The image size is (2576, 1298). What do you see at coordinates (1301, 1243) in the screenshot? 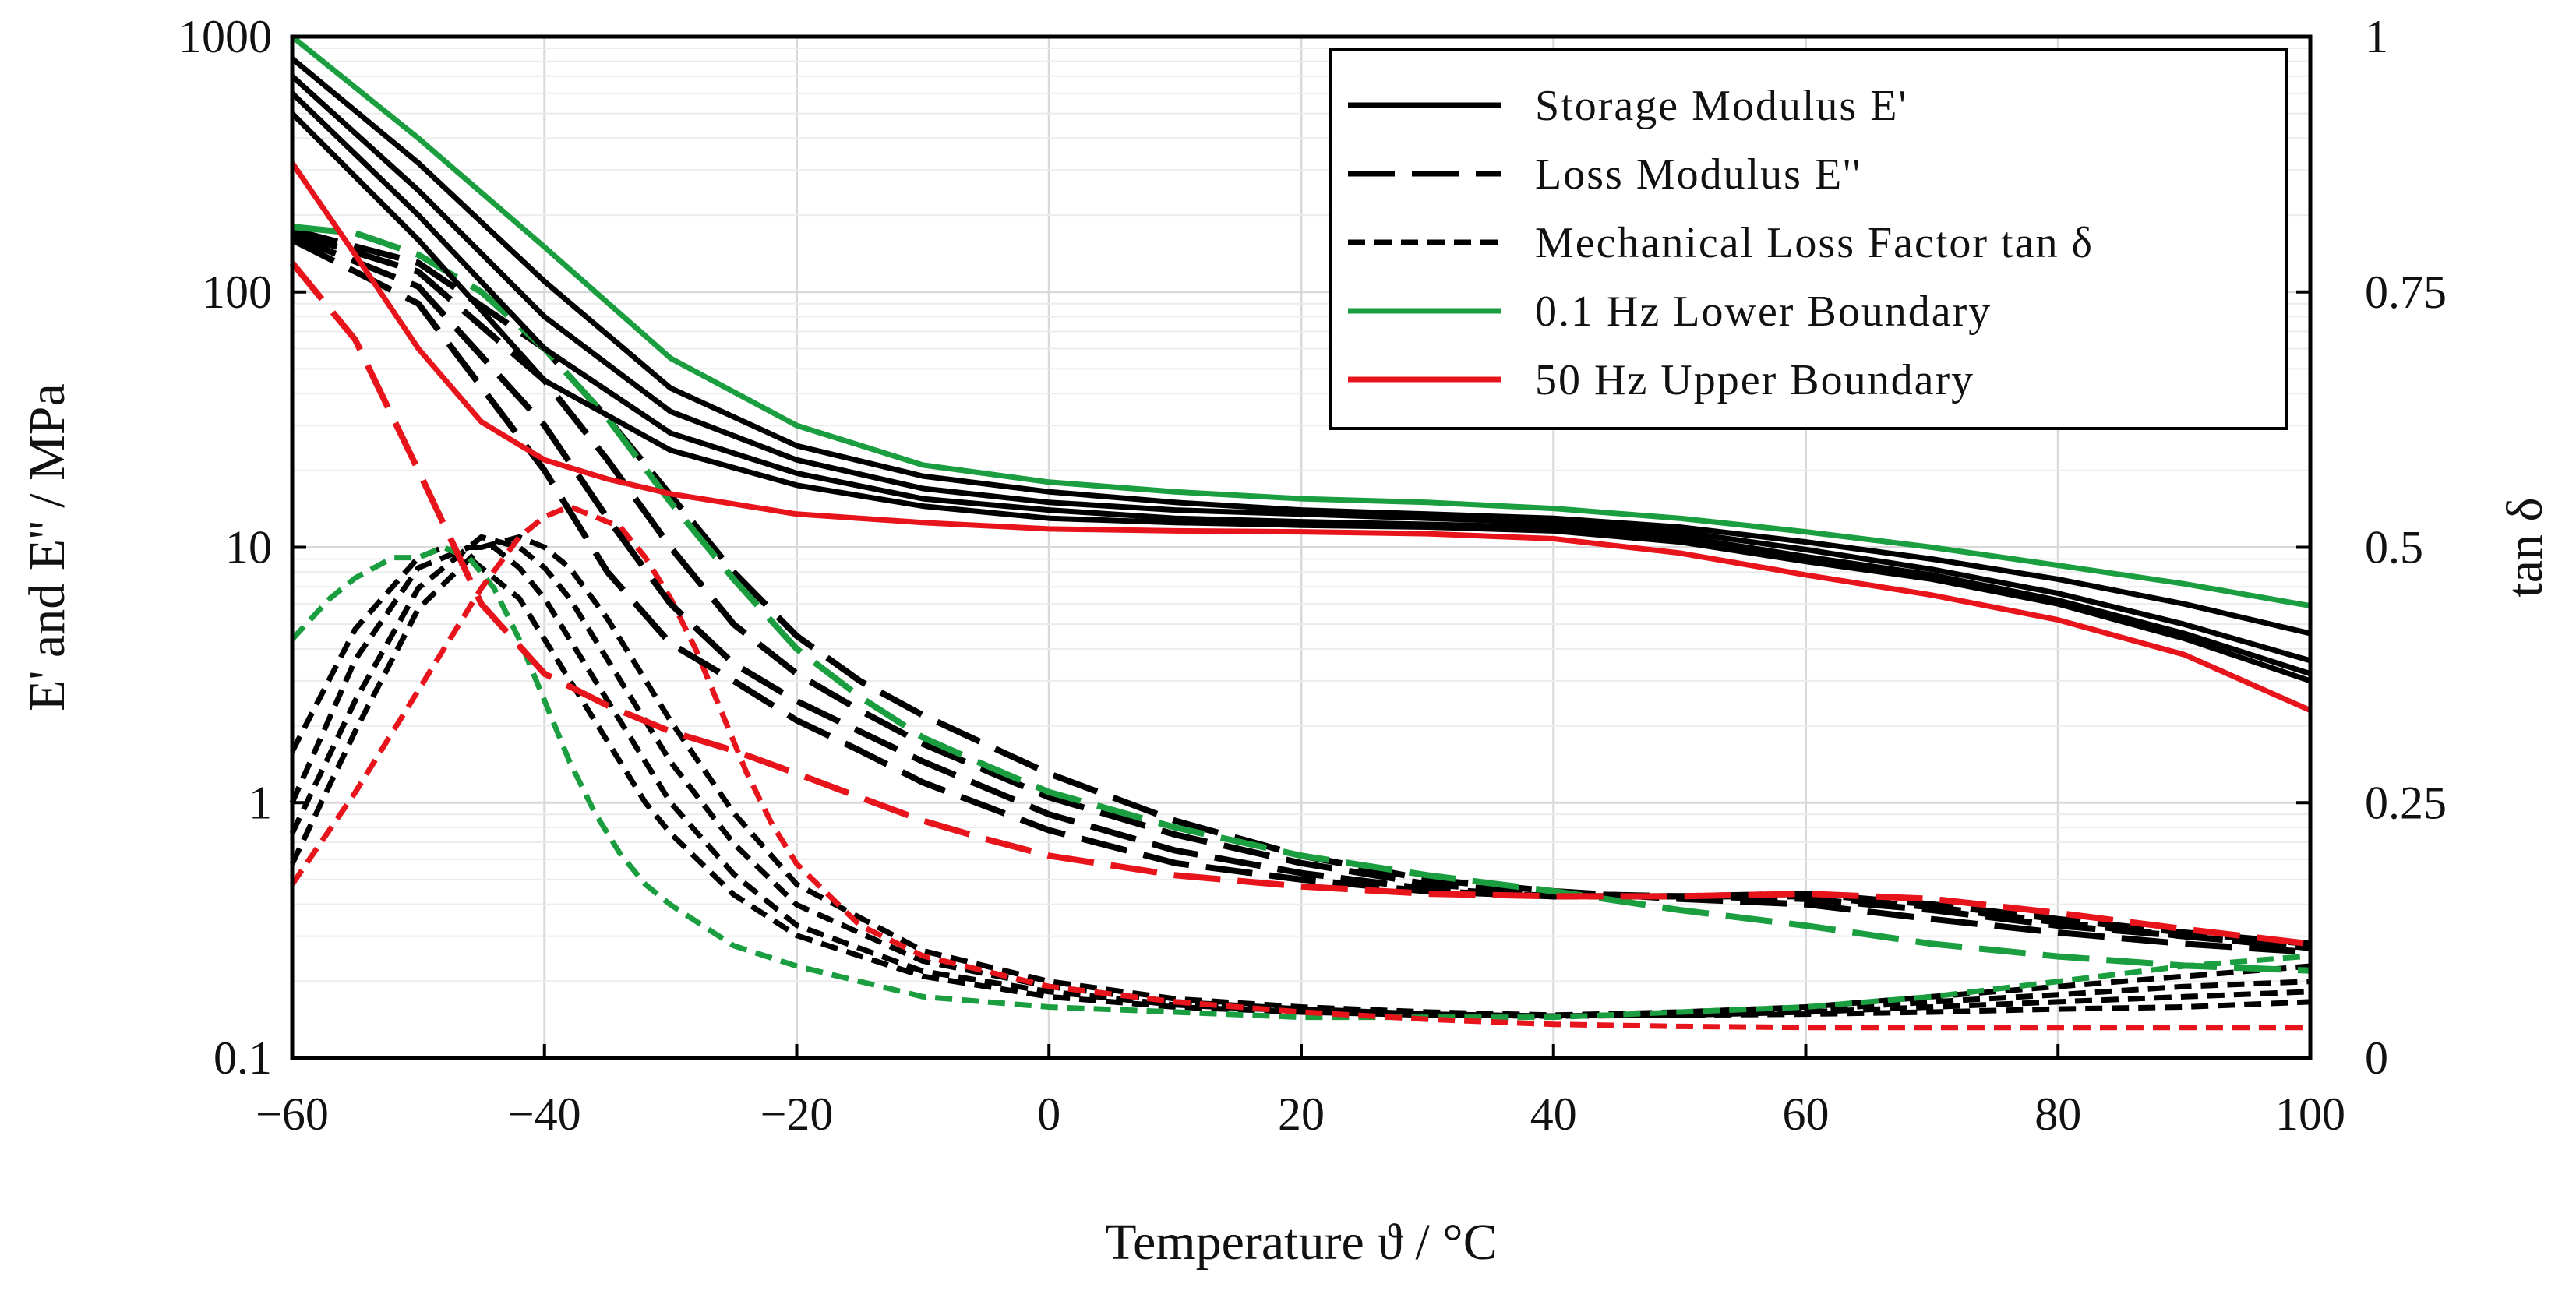
I see `x-axis-title: Temperature ϑ / °C` at bounding box center [1301, 1243].